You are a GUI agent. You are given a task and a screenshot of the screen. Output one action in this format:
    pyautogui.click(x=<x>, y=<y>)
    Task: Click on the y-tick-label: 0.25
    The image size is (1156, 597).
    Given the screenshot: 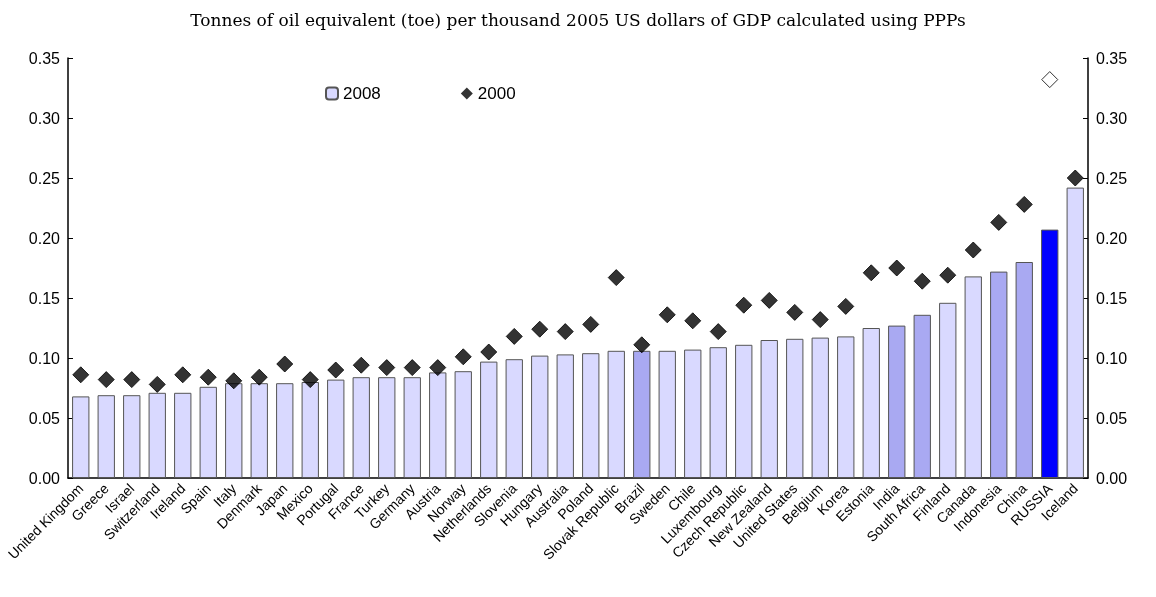 What is the action you would take?
    pyautogui.click(x=44, y=178)
    